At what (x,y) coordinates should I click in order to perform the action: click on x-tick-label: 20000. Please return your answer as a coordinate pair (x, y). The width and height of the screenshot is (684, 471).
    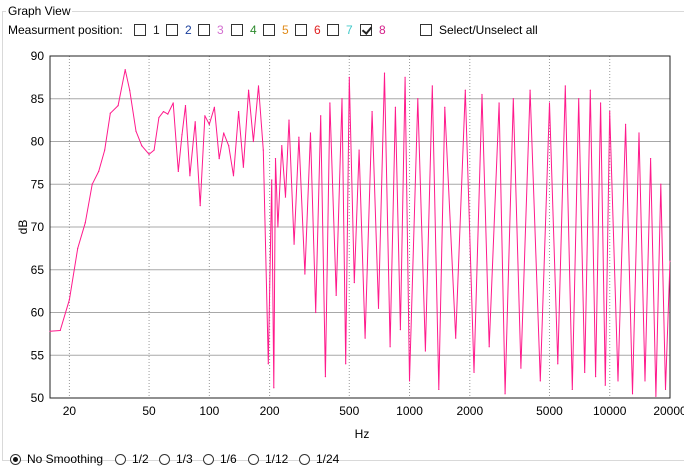
    Looking at the image, I should click on (668, 411).